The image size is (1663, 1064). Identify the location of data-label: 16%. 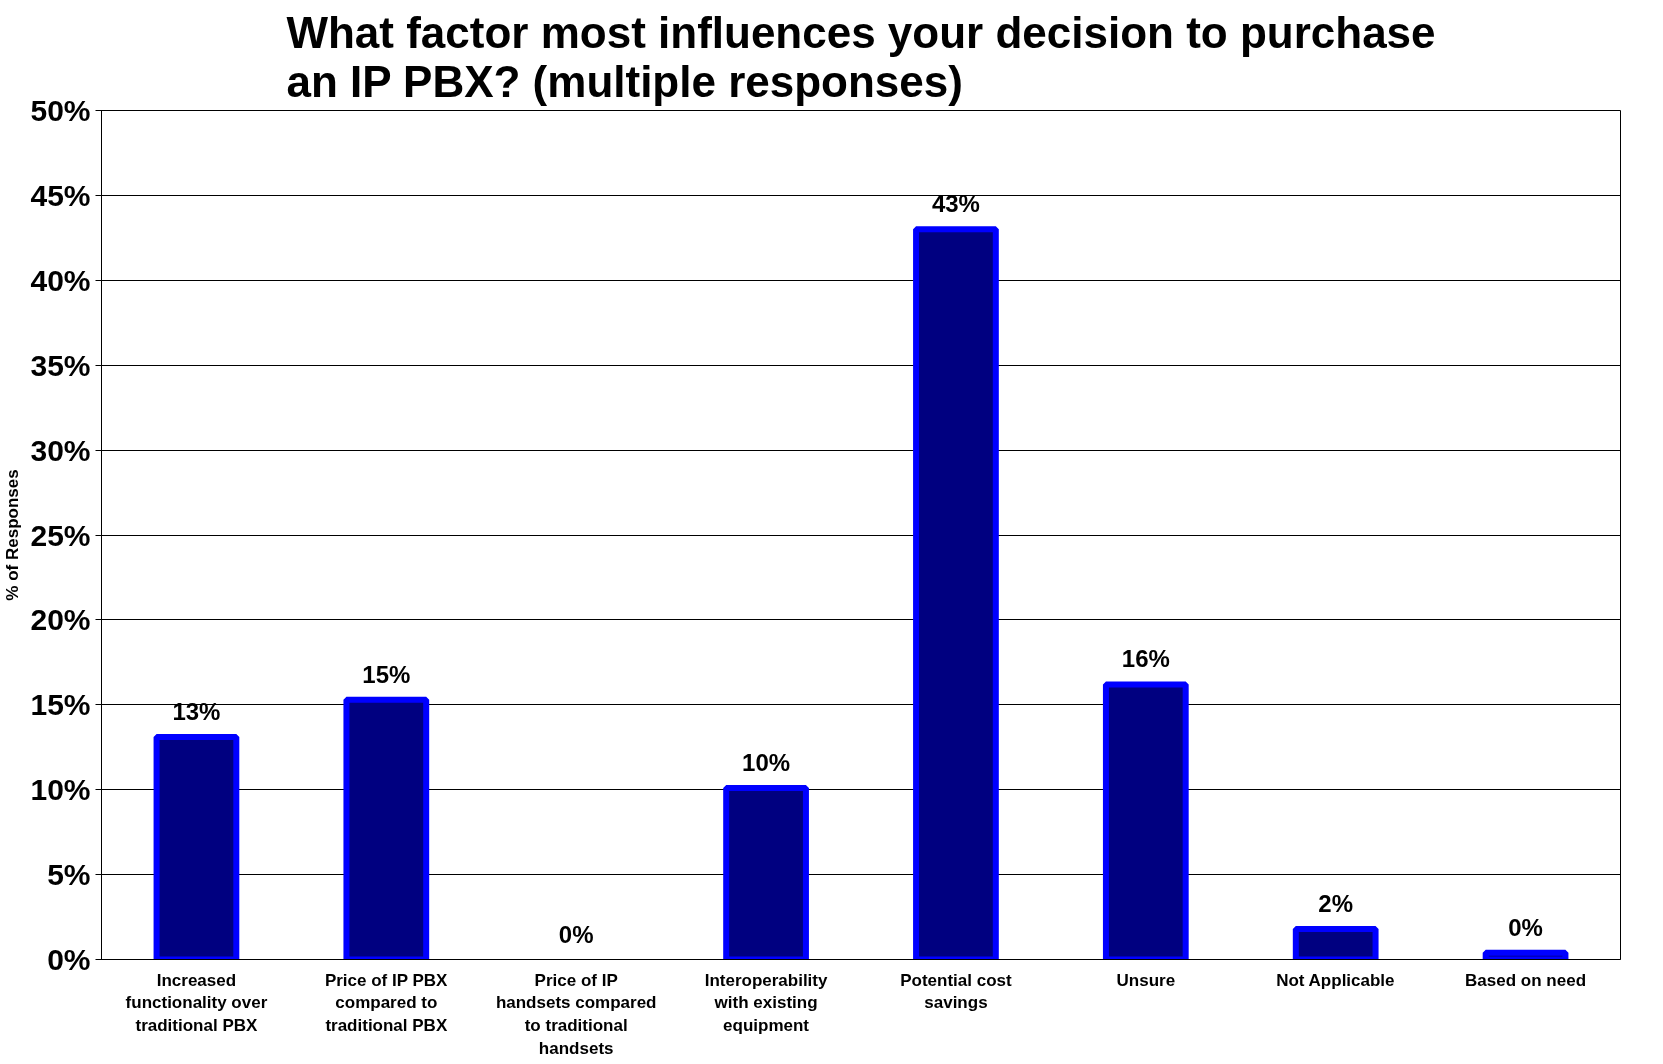
(1145, 659).